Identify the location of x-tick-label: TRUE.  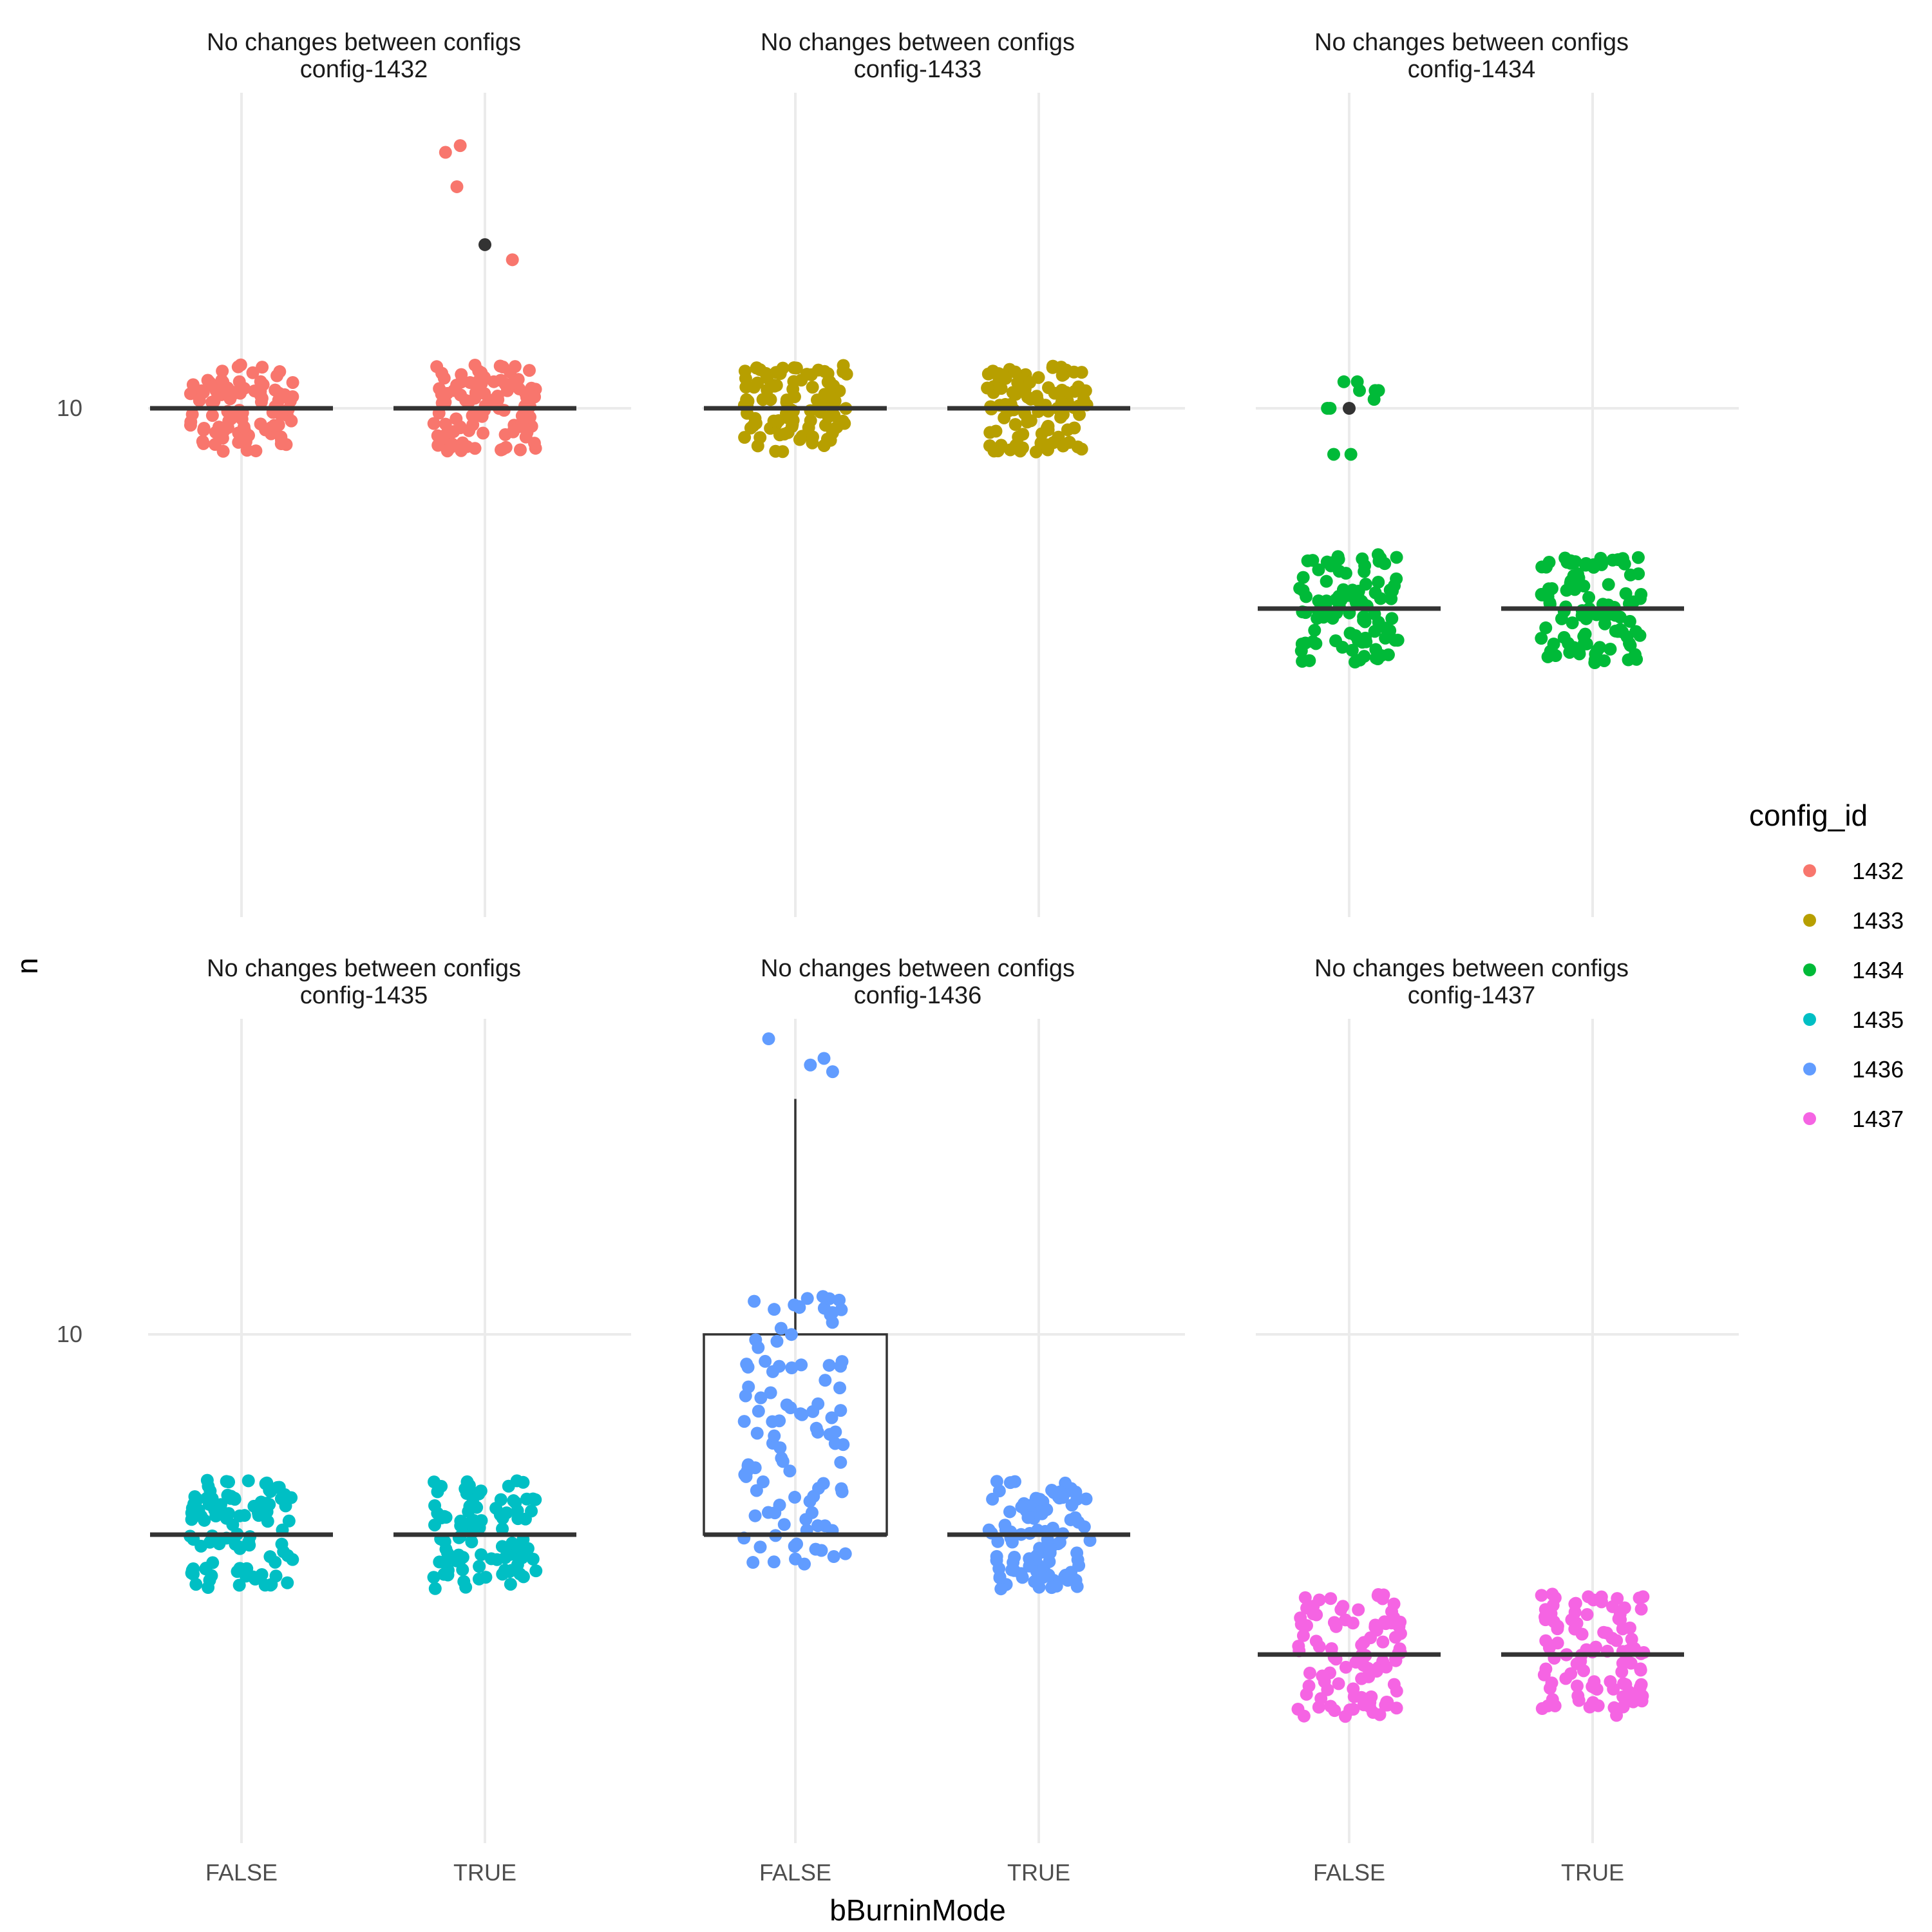
(1038, 1872).